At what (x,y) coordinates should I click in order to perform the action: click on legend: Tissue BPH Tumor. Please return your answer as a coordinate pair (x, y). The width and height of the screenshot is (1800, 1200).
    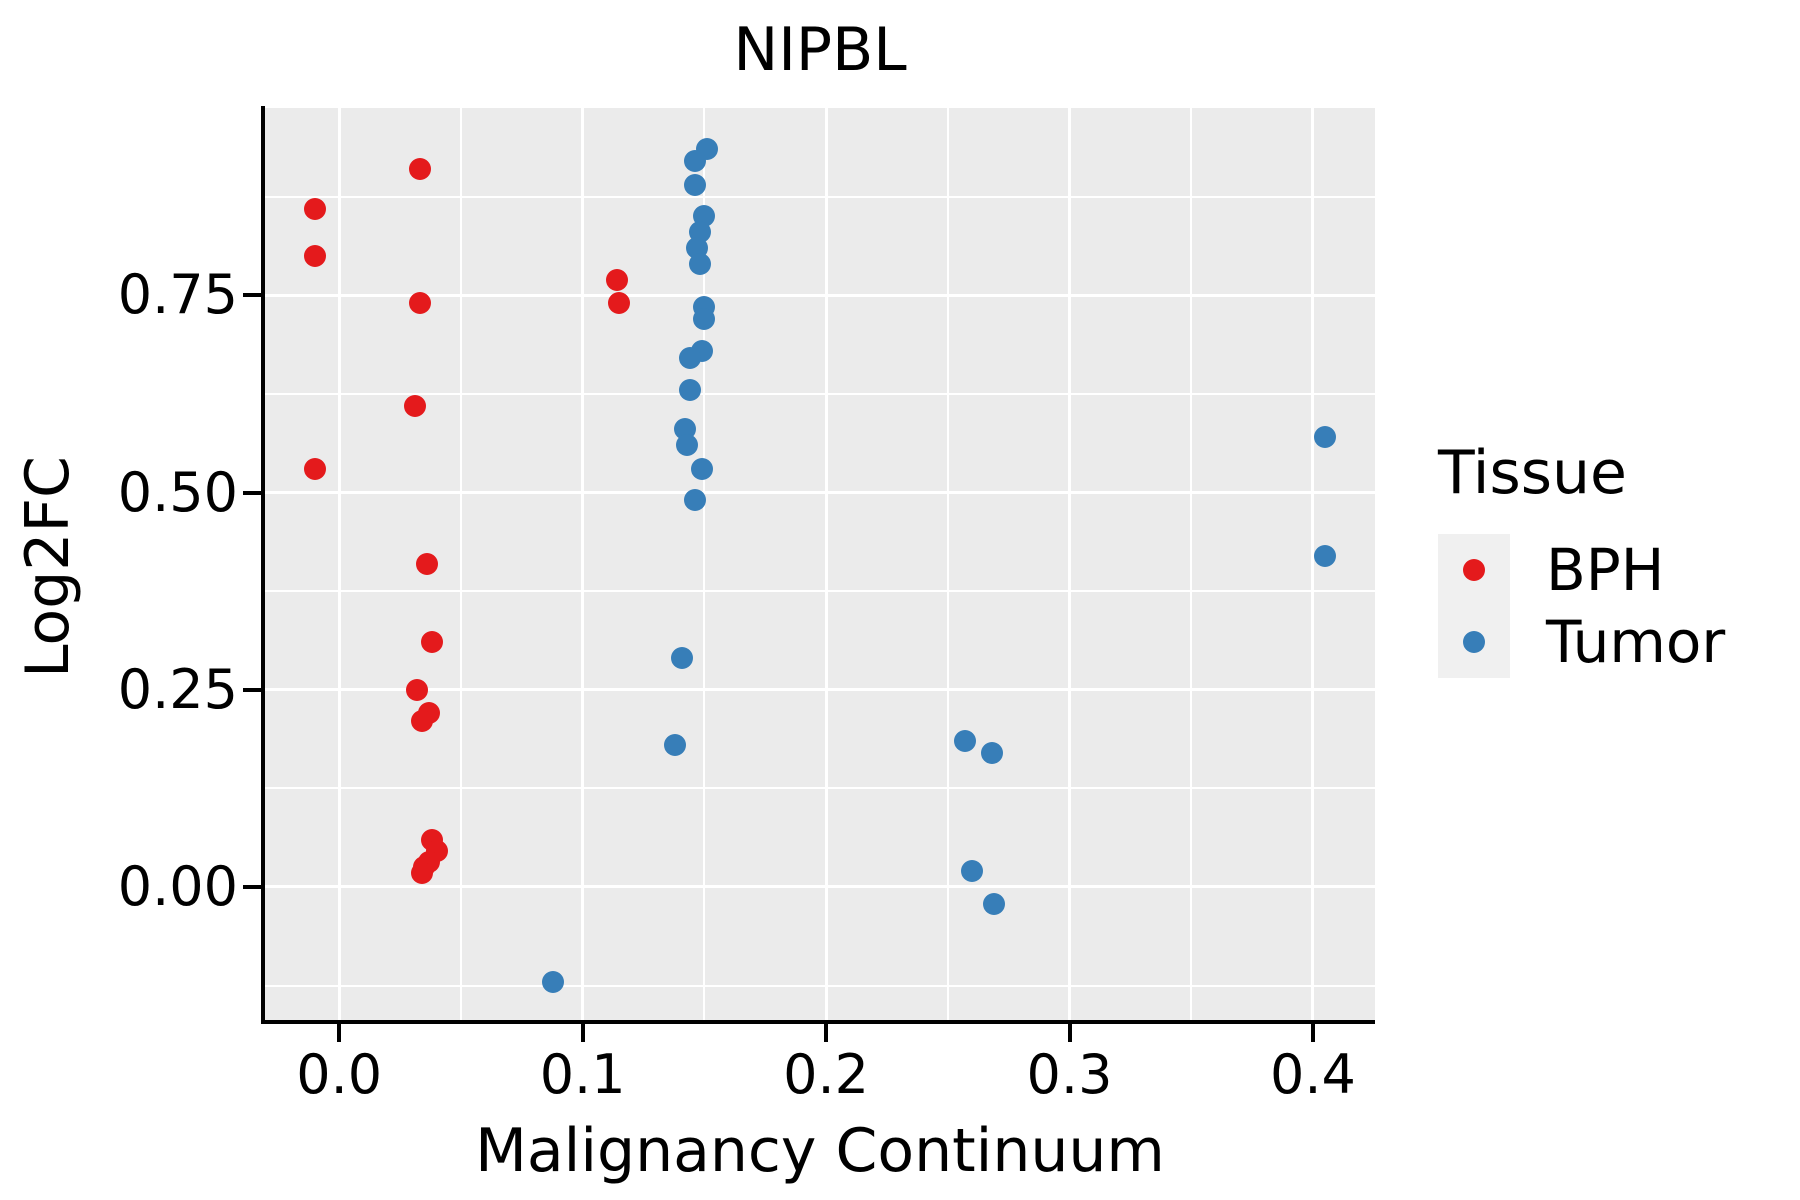
    Looking at the image, I should click on (1613, 559).